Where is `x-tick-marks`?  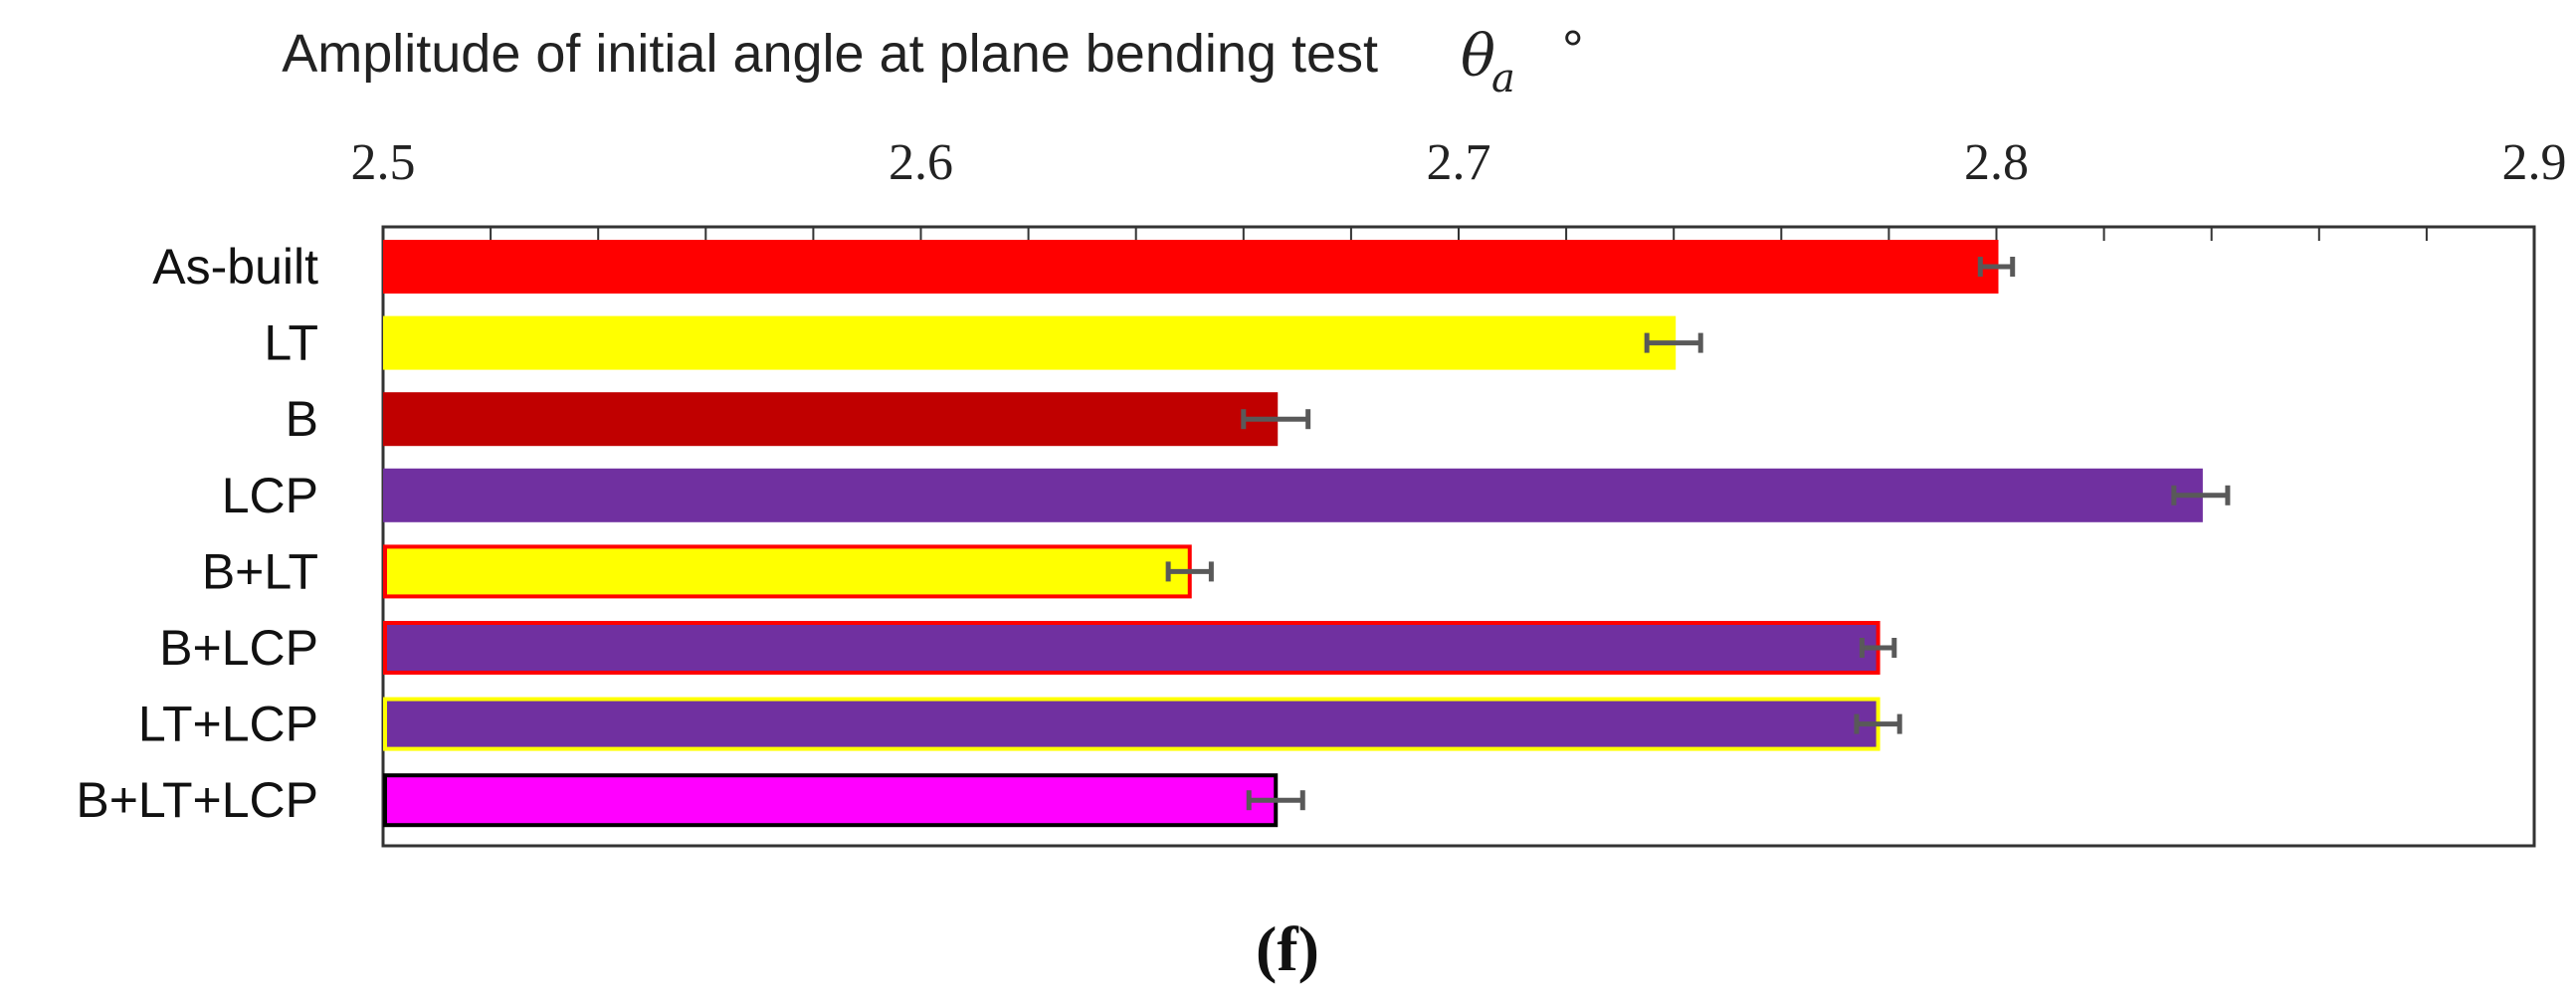
x-tick-marks is located at coordinates (1458, 234).